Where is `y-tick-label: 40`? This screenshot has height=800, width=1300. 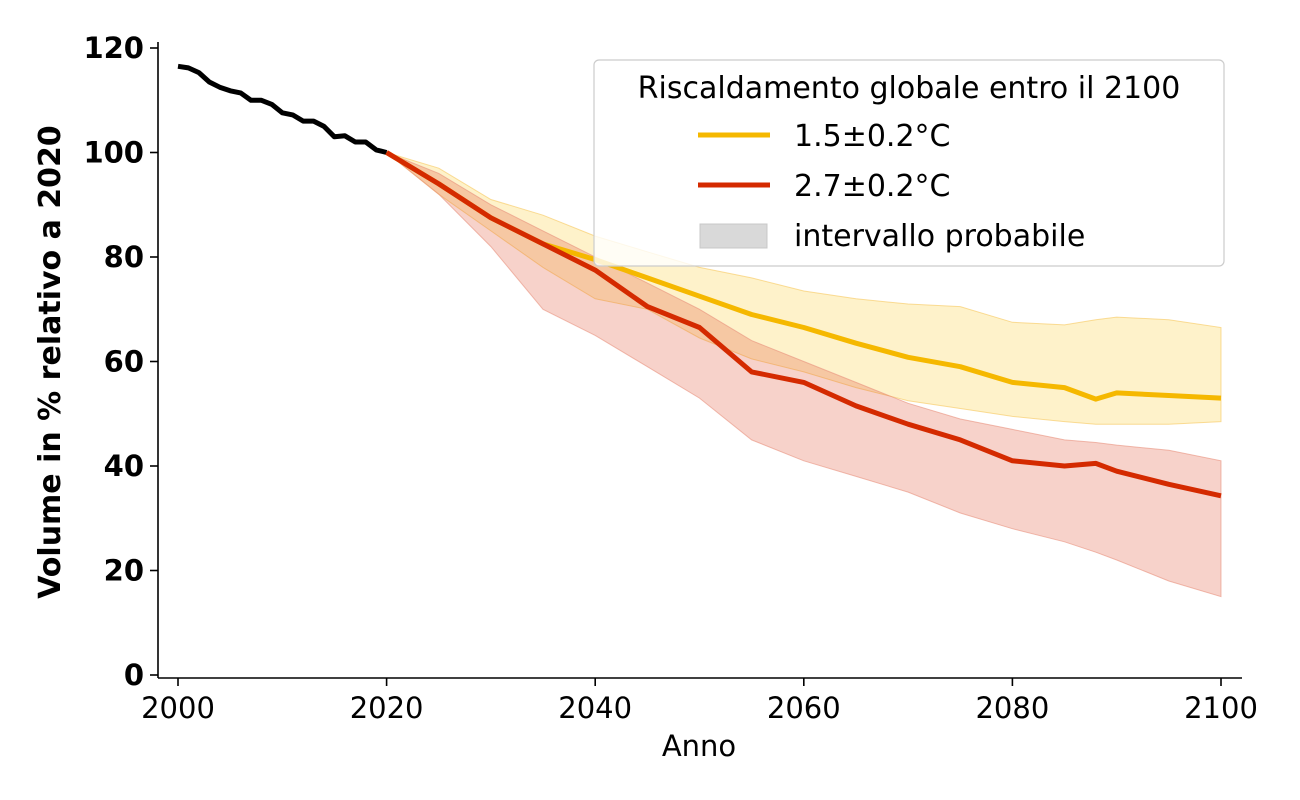
y-tick-label: 40 is located at coordinates (124, 466).